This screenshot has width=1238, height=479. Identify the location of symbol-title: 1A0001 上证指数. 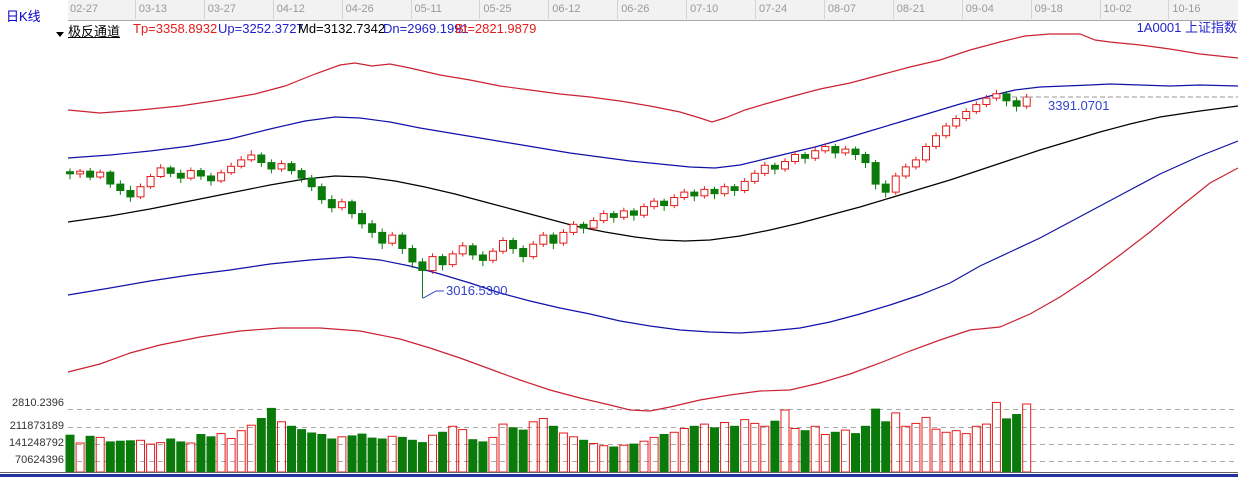
(1186, 27).